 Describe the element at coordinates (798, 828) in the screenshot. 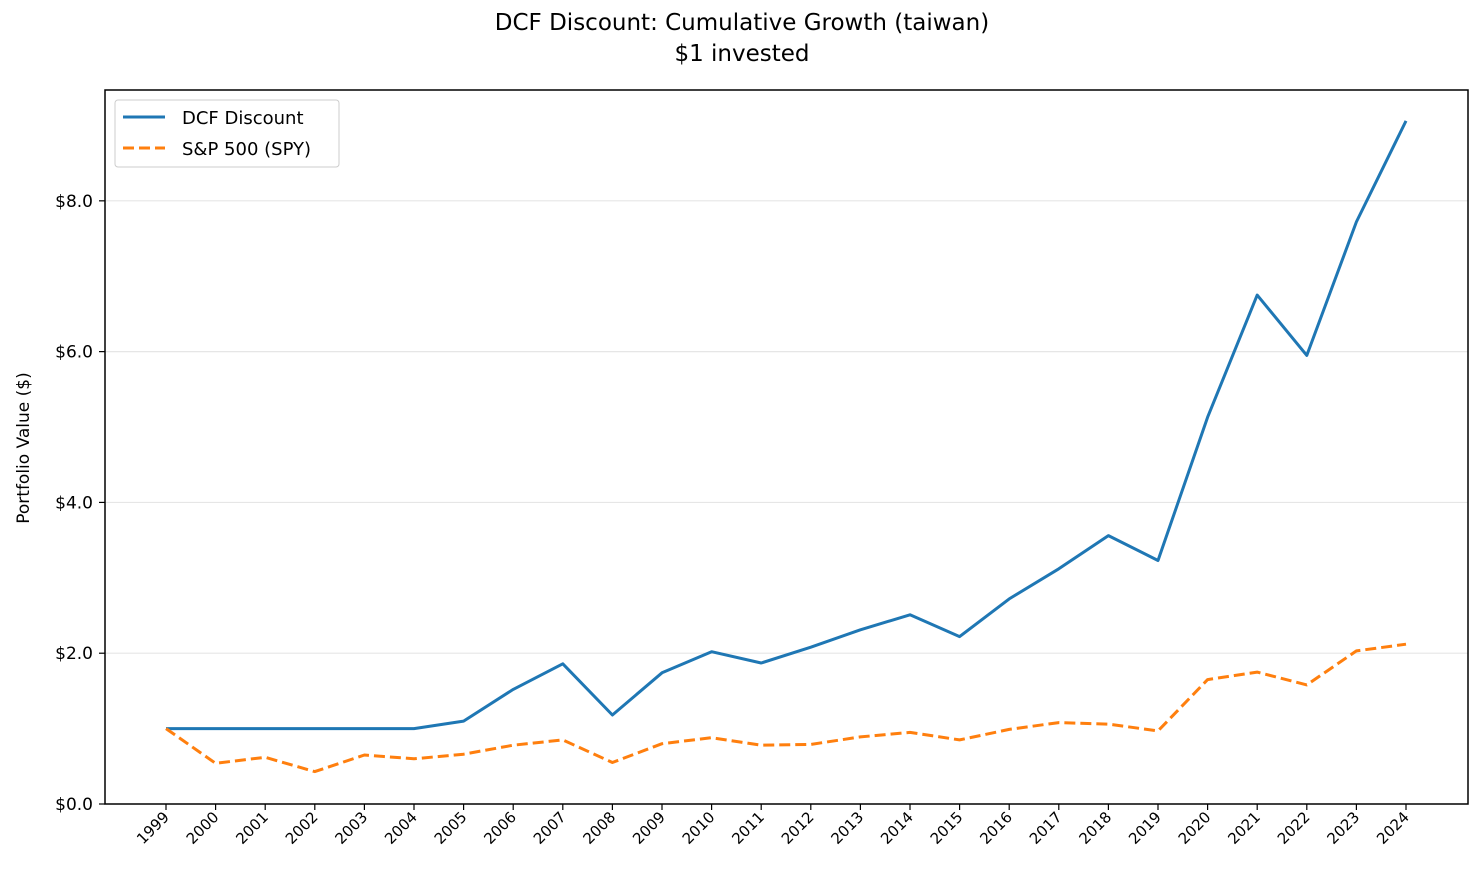

I see `x-tick-label: 2012` at that location.